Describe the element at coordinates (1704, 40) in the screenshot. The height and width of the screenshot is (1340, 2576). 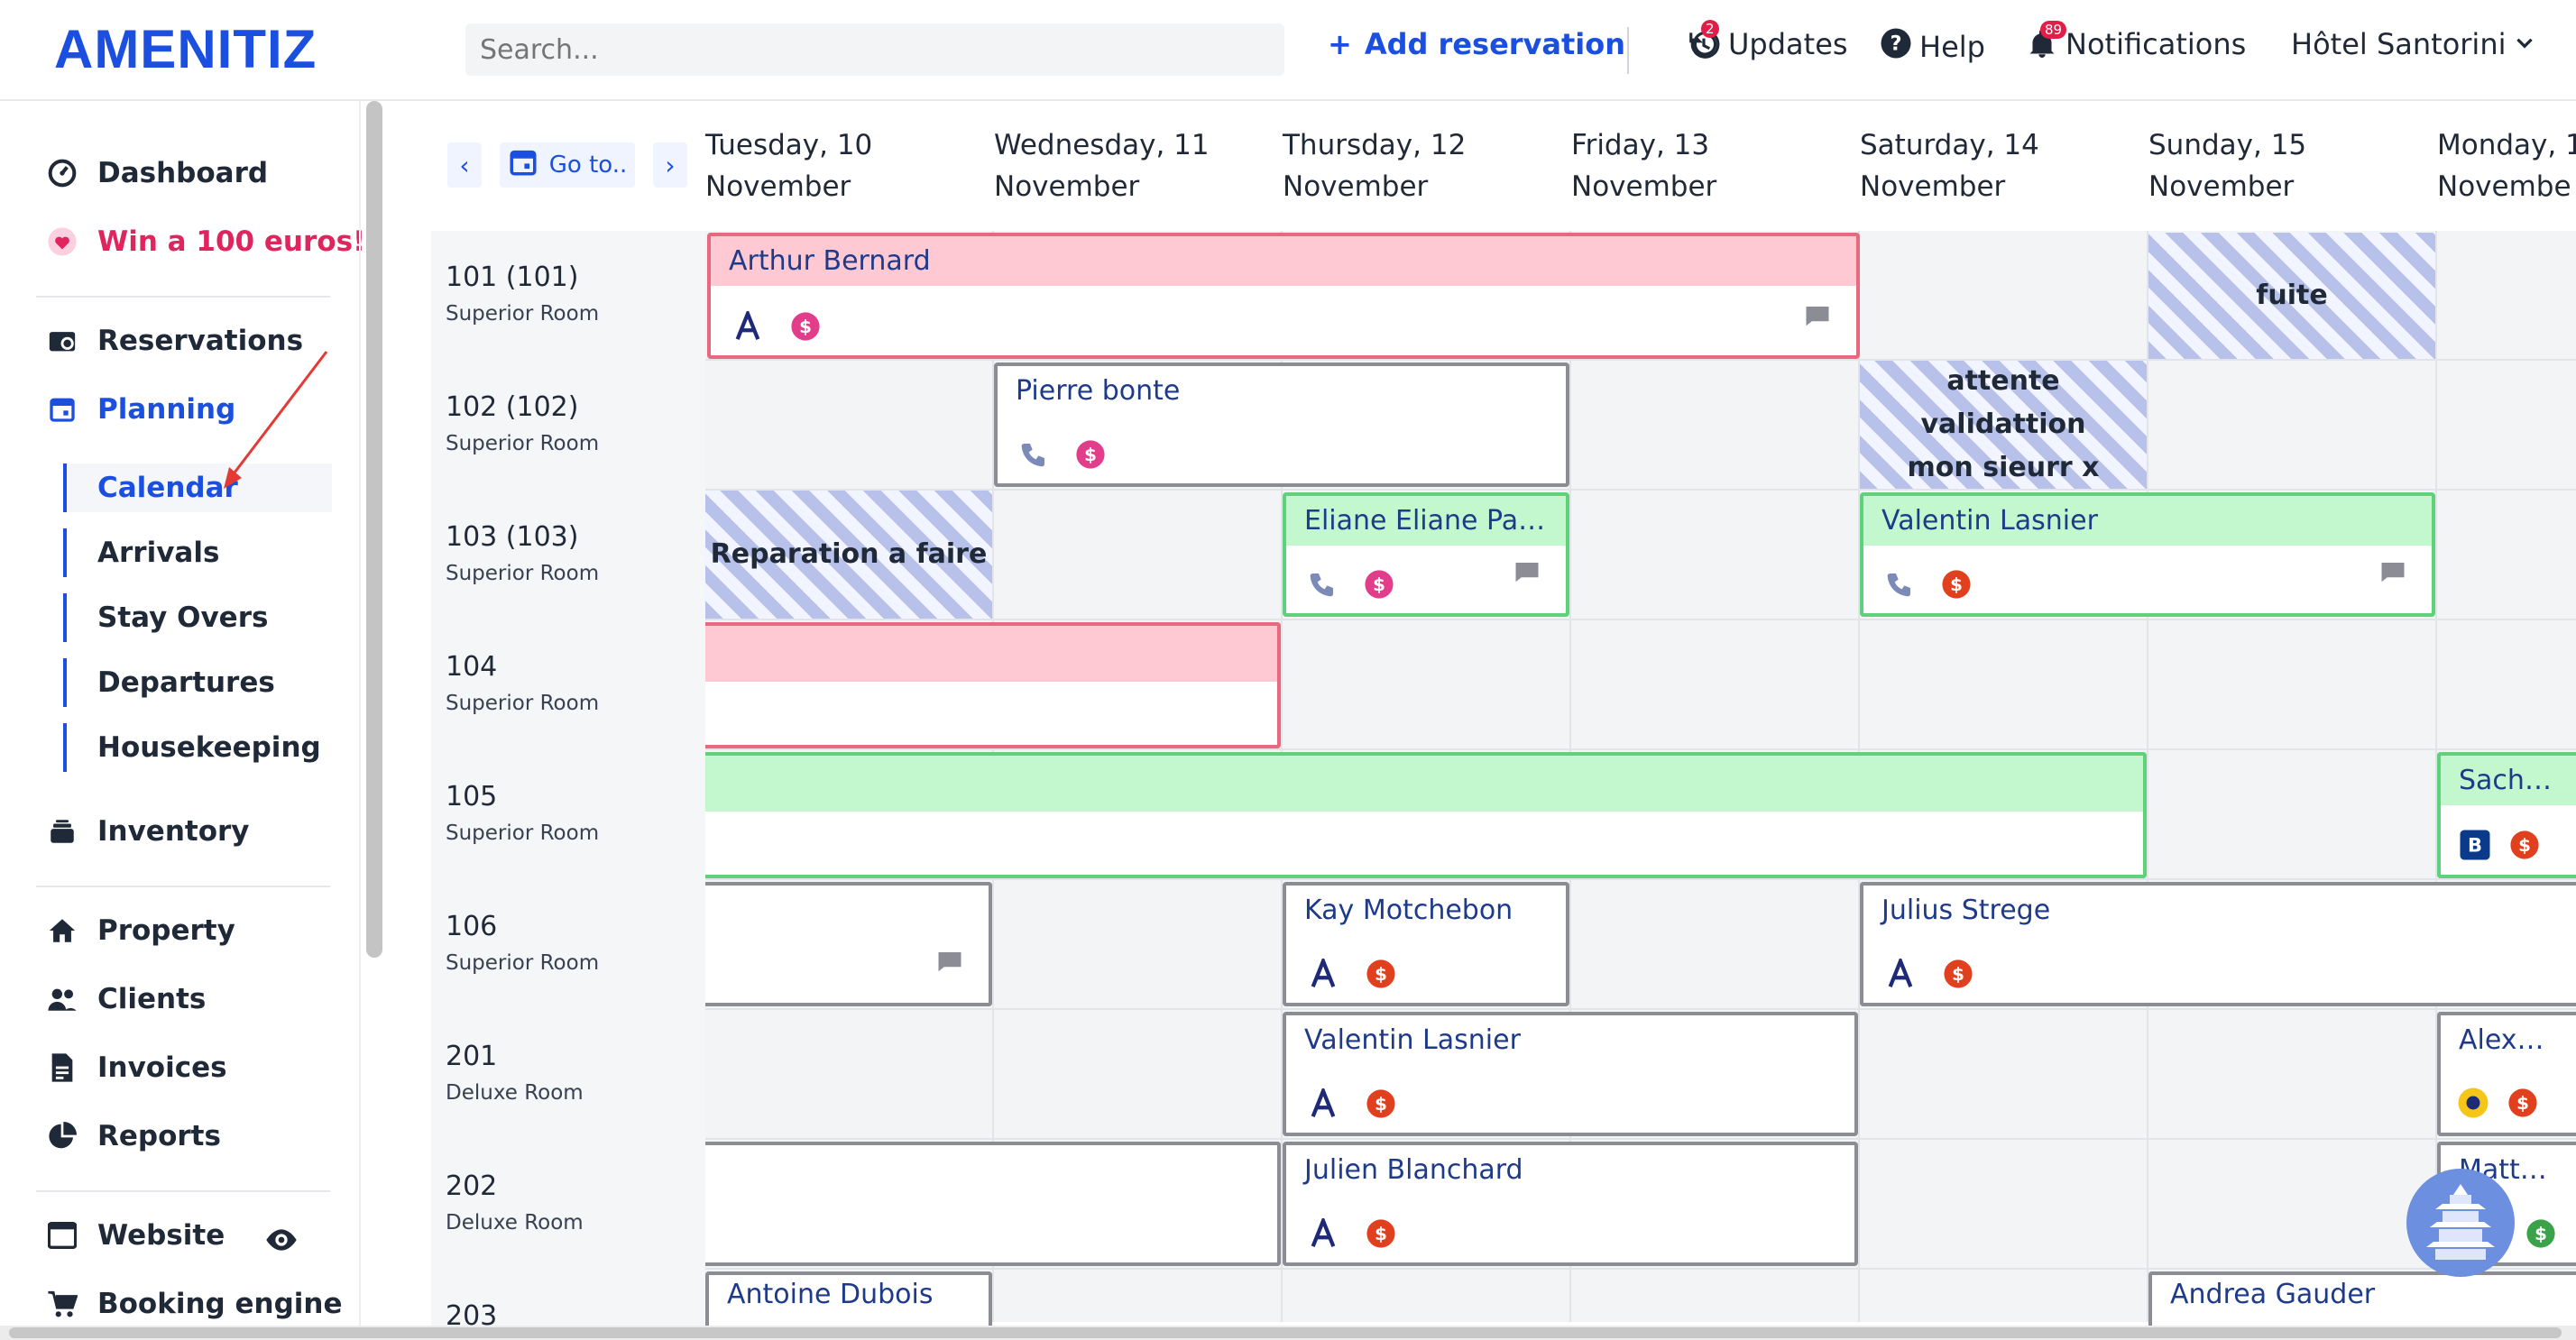
I see `history-icon: 2` at that location.